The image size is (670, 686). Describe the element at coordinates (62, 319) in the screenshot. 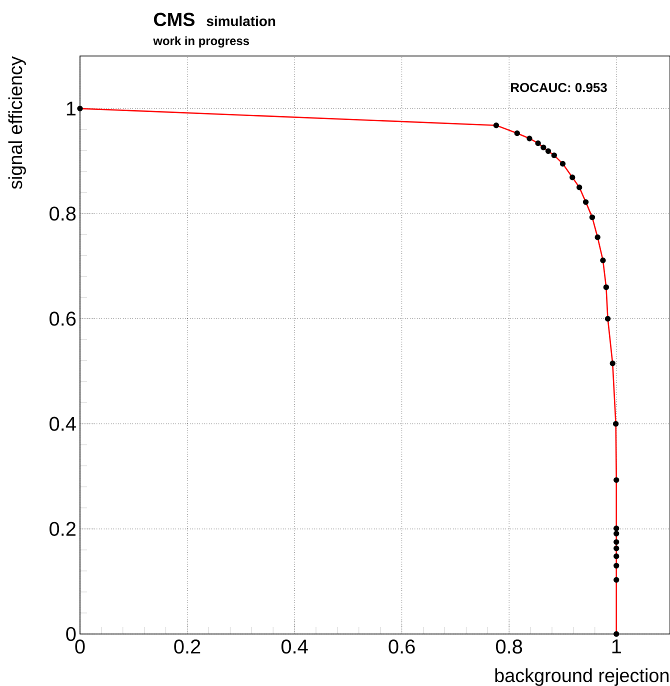

I see `y-tick-label: 0.6` at that location.